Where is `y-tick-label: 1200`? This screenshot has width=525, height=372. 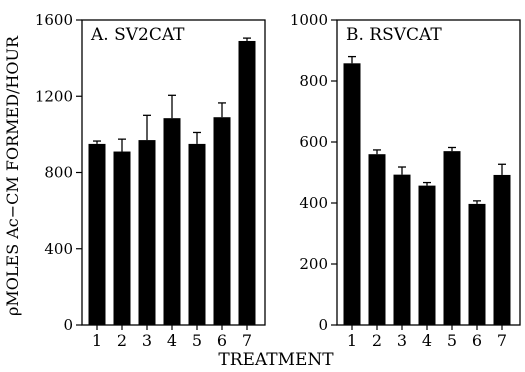
y-tick-label: 1200 is located at coordinates (54, 96).